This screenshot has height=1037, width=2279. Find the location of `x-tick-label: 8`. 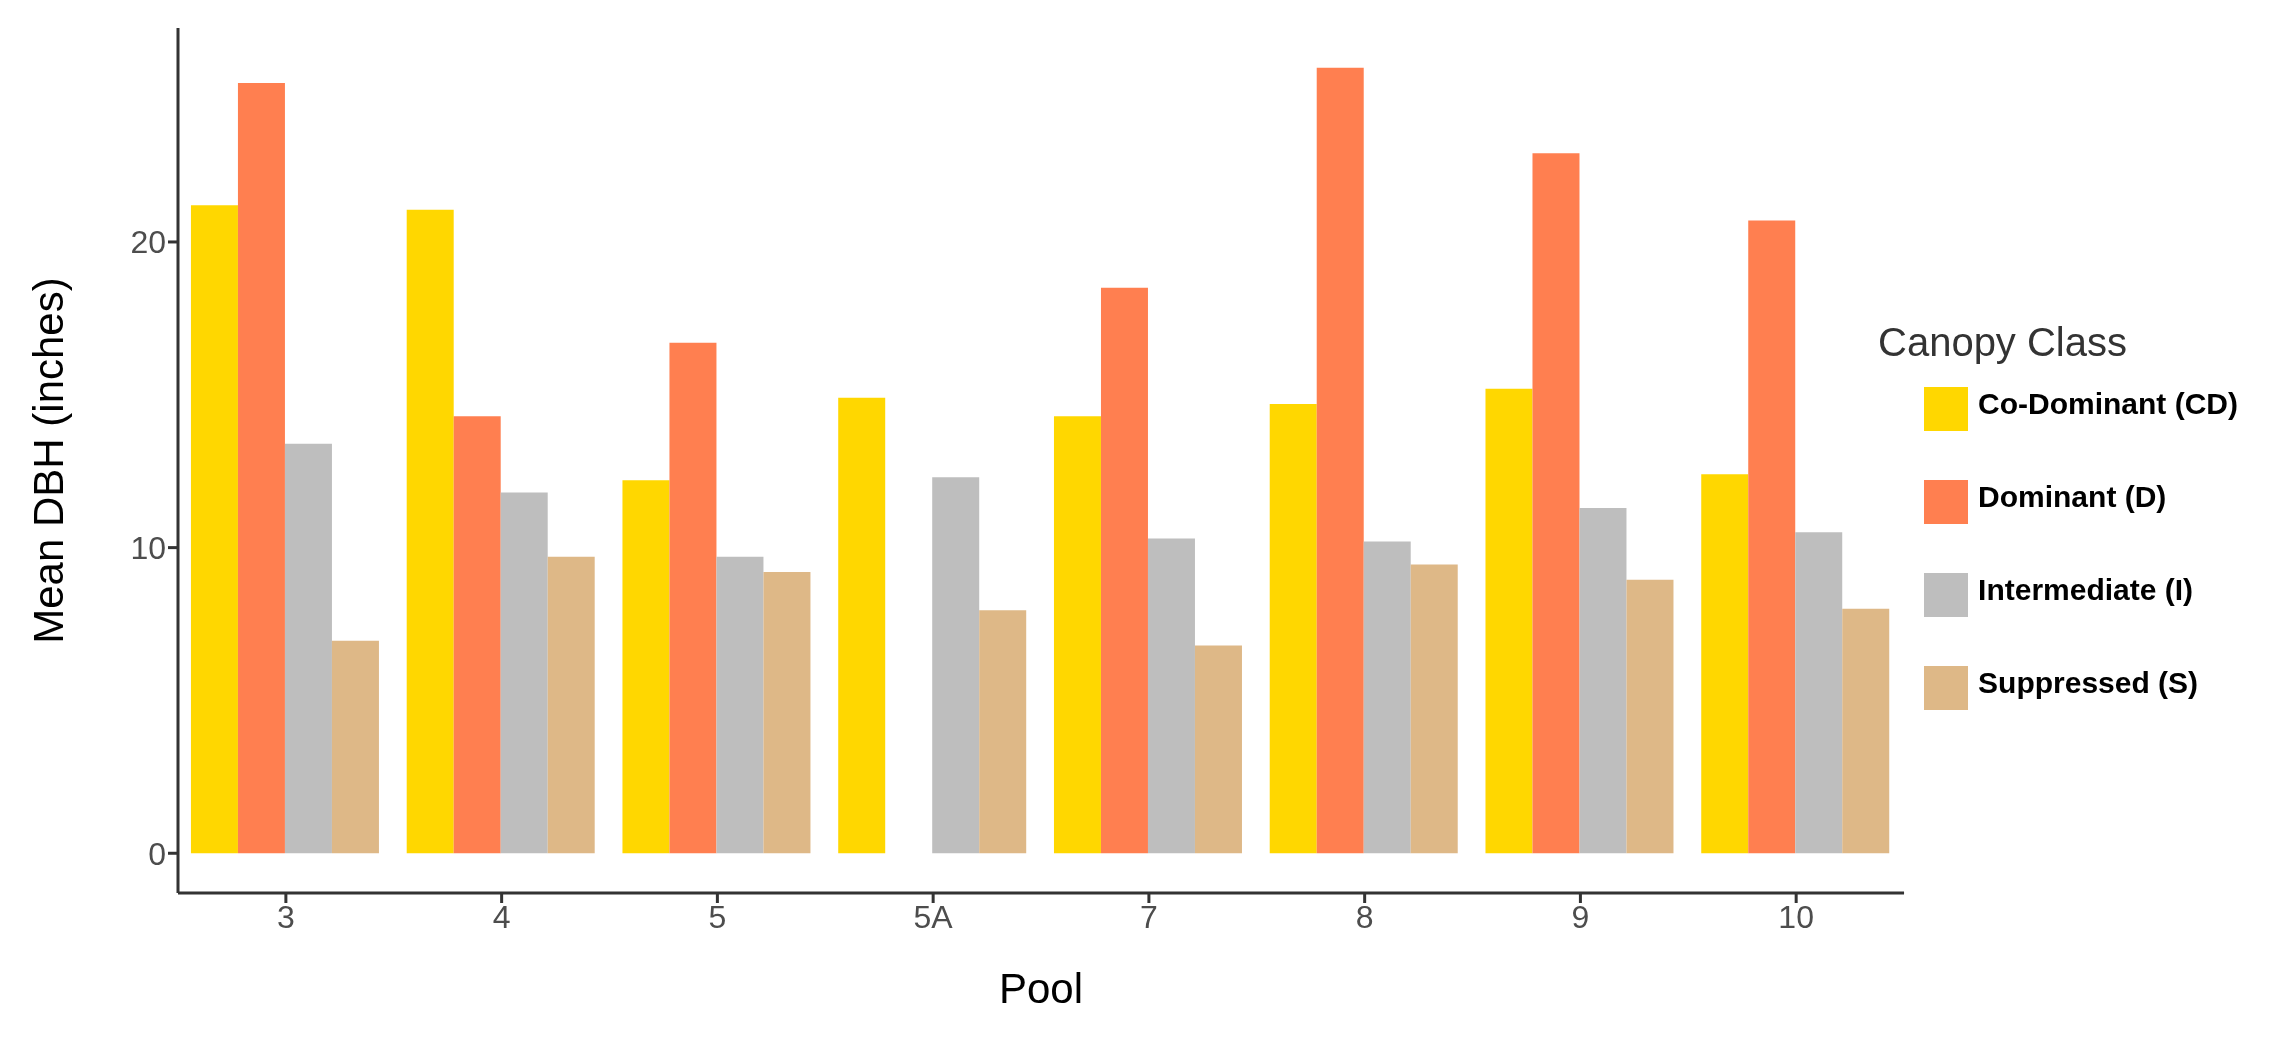

x-tick-label: 8 is located at coordinates (1364, 916).